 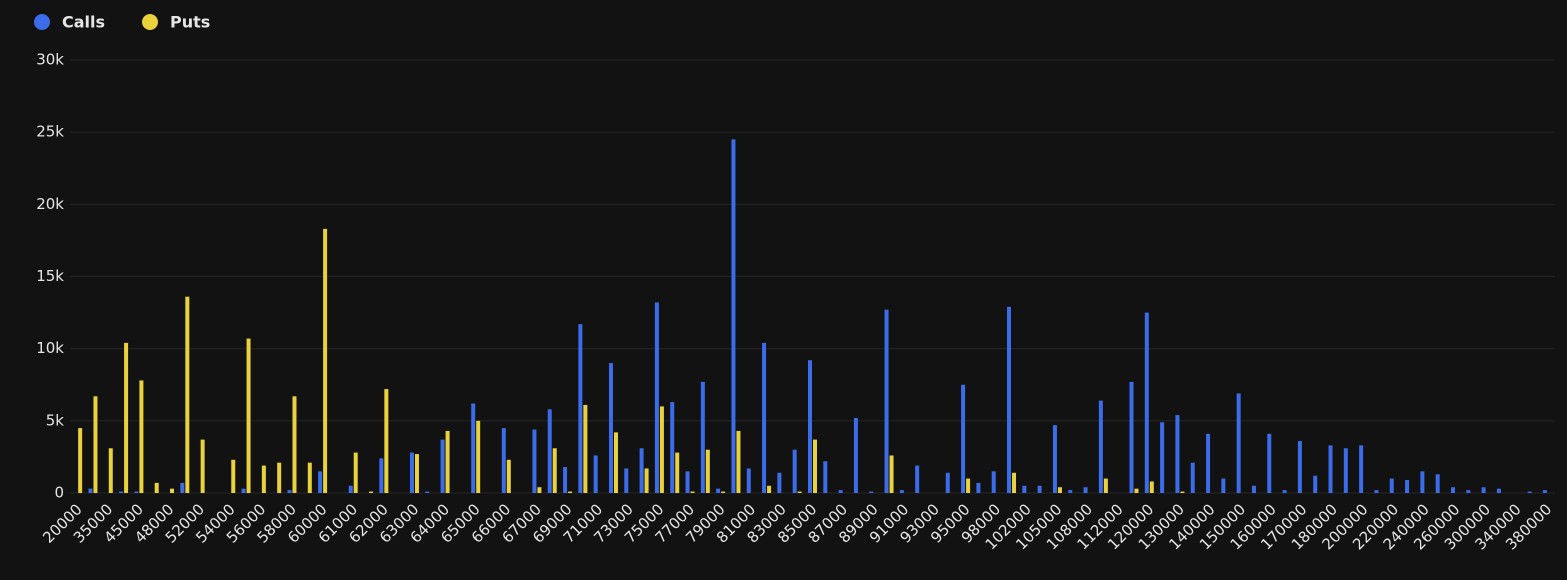 I want to click on legend-swatch, so click(x=42, y=22).